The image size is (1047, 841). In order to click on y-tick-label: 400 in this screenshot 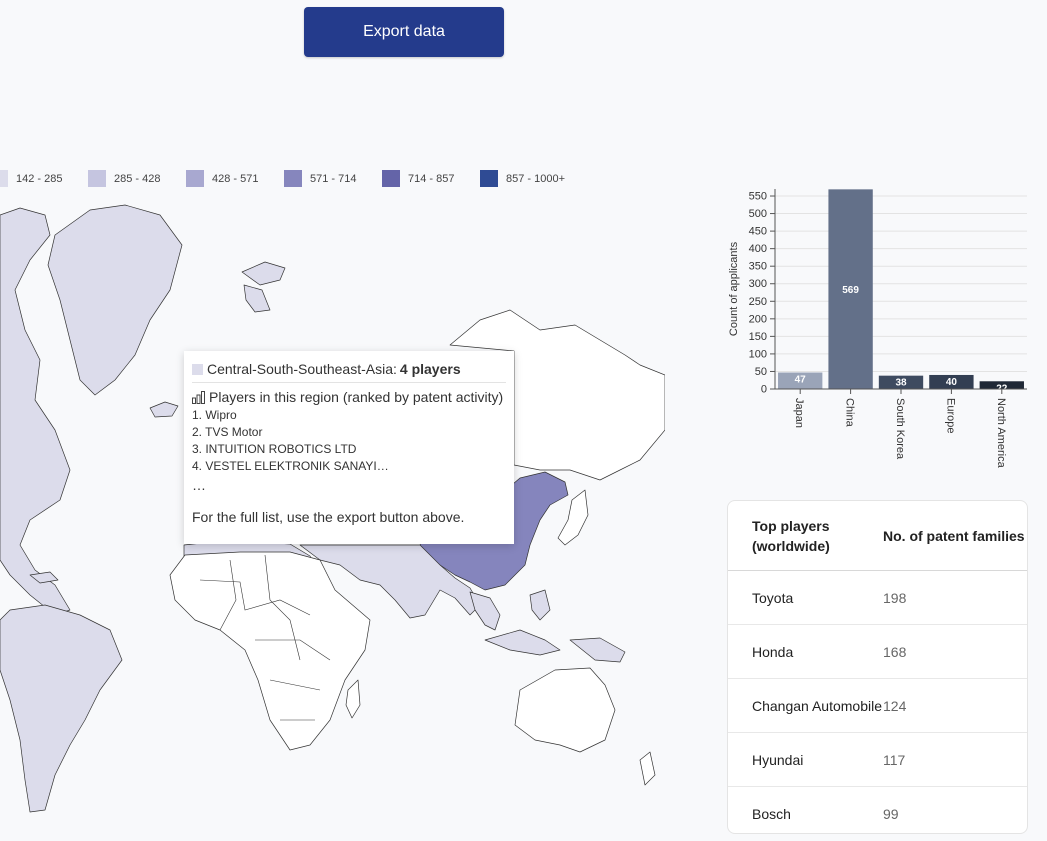, I will do `click(758, 249)`.